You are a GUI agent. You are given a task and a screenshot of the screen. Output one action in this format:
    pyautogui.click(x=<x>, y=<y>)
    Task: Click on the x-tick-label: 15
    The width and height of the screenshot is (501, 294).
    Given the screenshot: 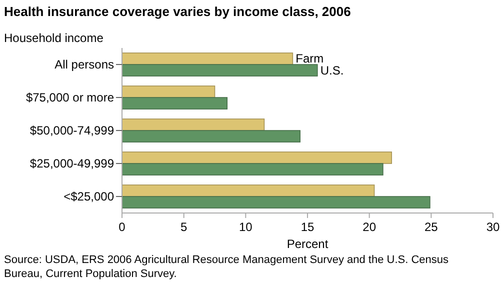 What is the action you would take?
    pyautogui.click(x=307, y=227)
    